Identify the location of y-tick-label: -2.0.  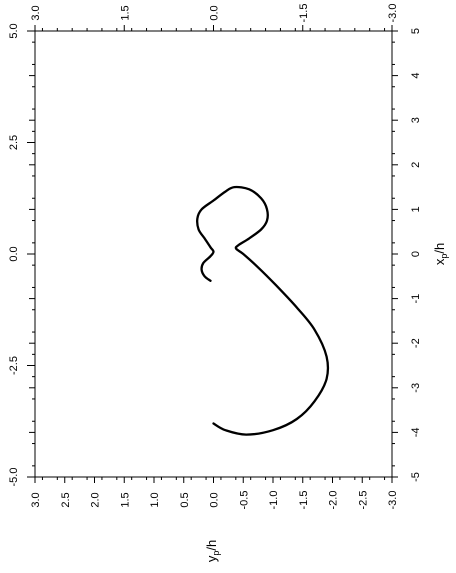
(334, 500).